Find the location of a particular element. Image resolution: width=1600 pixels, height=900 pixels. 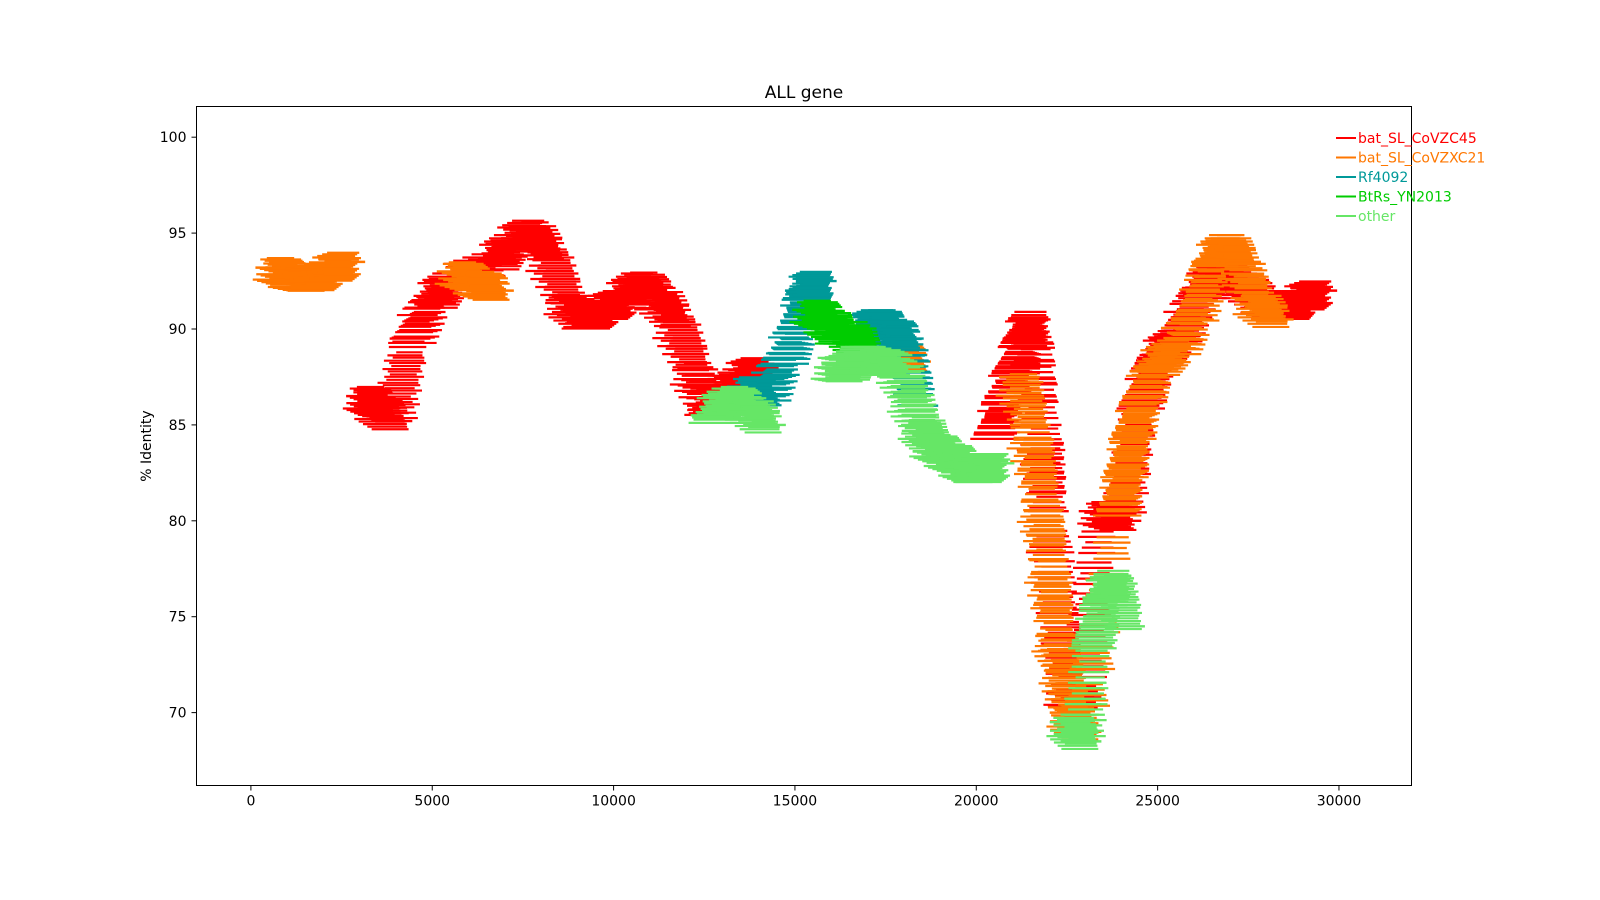

series-other is located at coordinates (916, 548).